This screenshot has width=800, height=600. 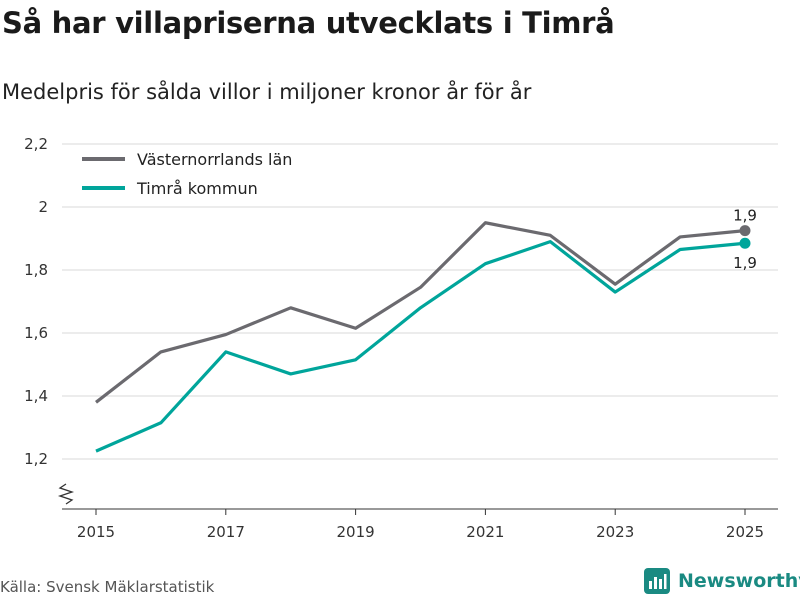 What do you see at coordinates (657, 581) in the screenshot?
I see `newsworthy-icon` at bounding box center [657, 581].